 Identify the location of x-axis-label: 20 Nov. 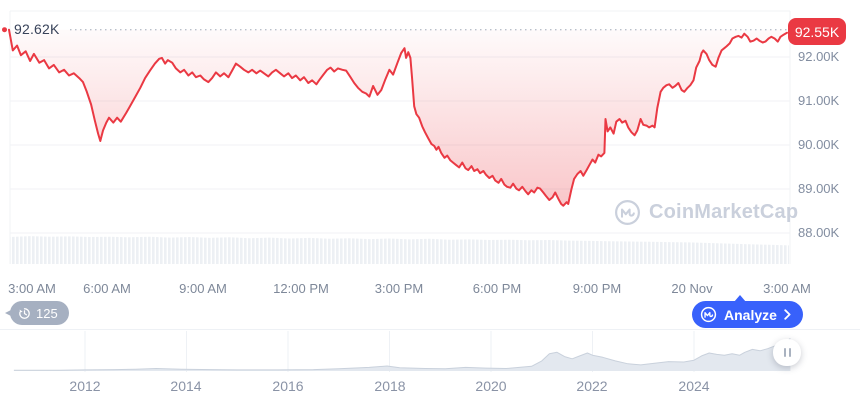
(692, 288).